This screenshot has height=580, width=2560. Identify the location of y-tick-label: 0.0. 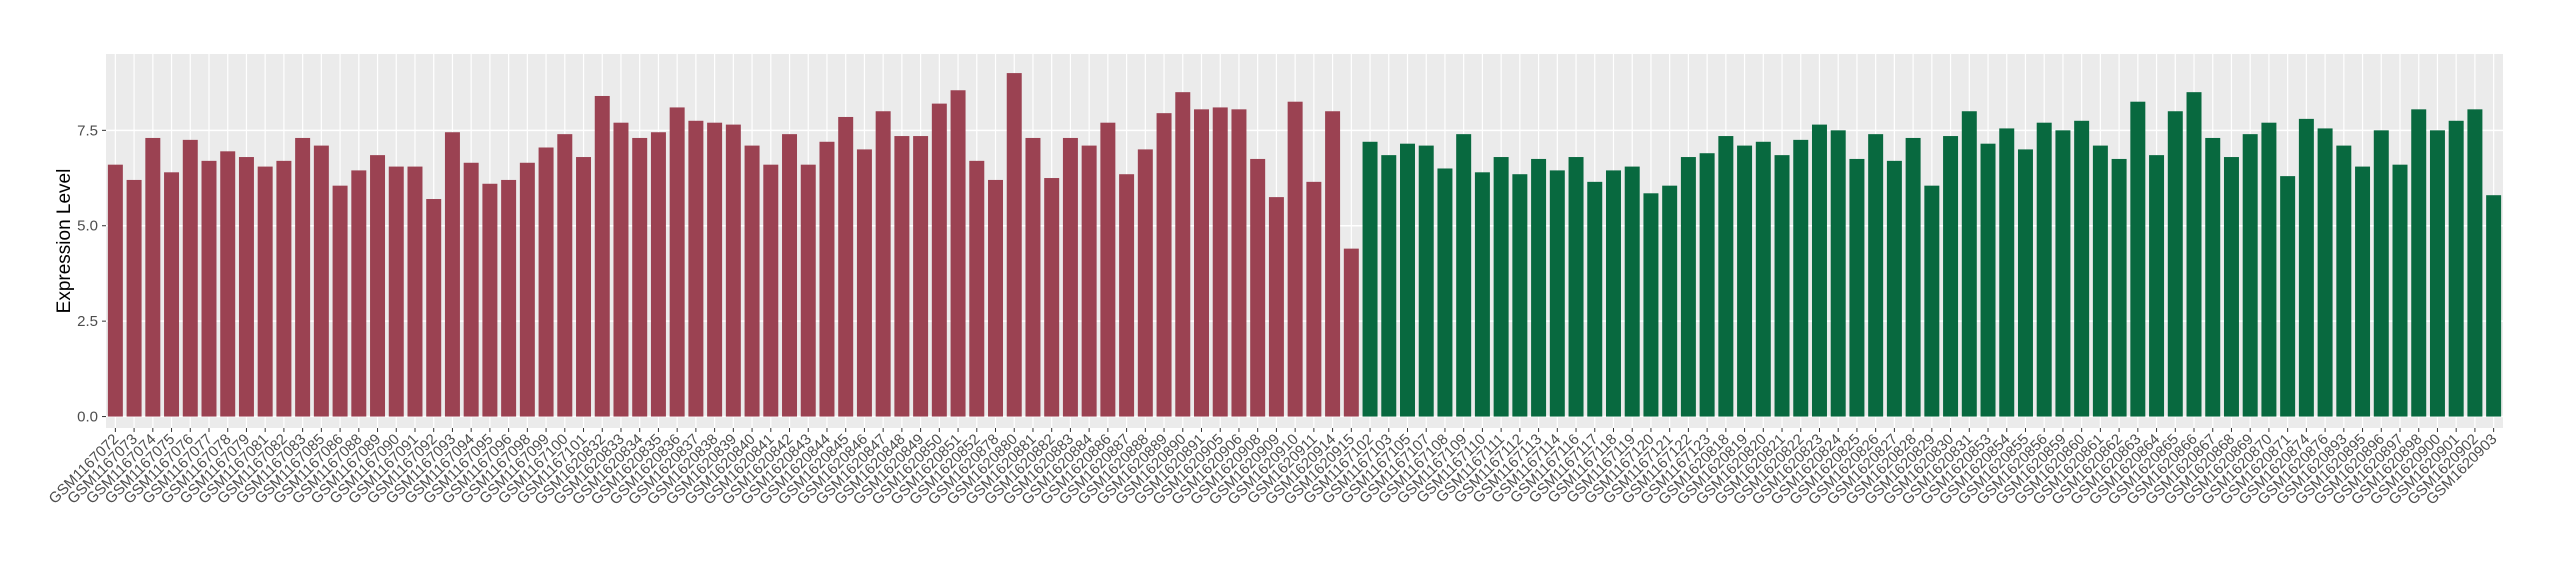
(87, 417).